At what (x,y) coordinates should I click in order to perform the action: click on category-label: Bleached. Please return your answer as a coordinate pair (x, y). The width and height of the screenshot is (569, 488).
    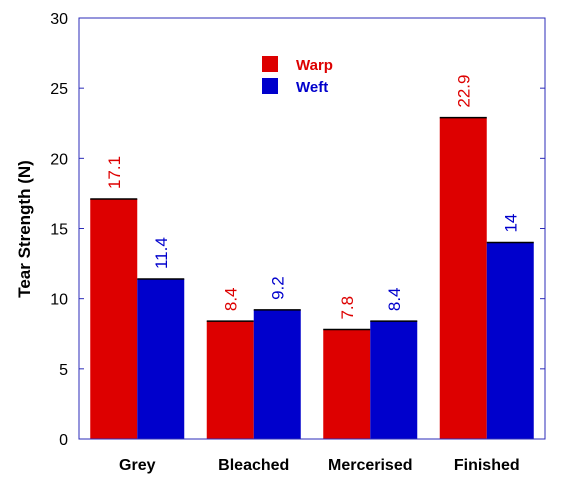
    Looking at the image, I should click on (253, 465).